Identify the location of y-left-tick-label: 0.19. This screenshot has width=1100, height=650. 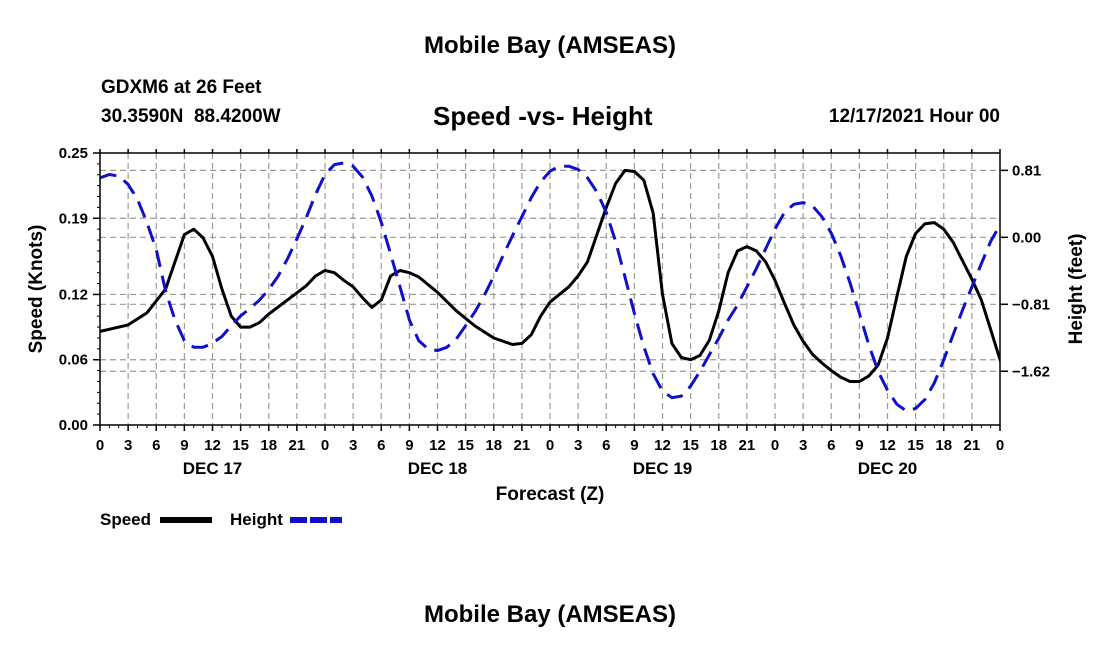
(73, 218).